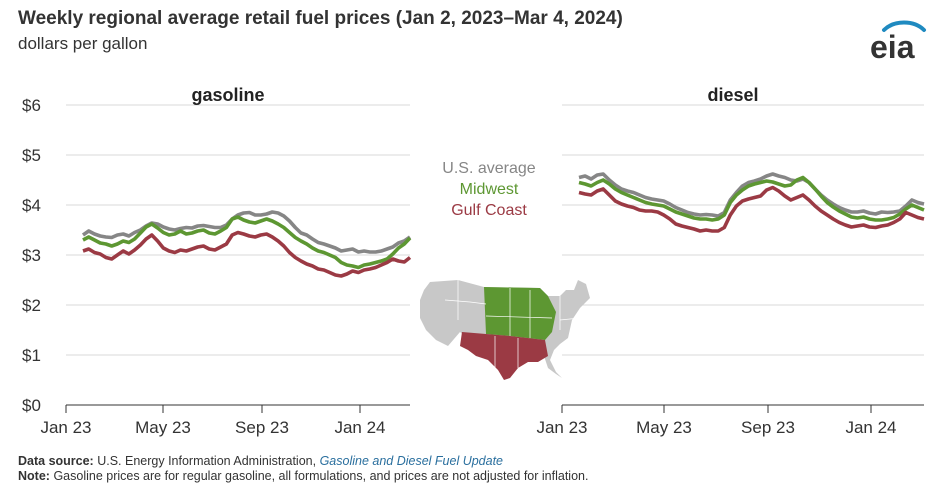 This screenshot has height=496, width=942. I want to click on y-tick-label: $0, so click(31, 405).